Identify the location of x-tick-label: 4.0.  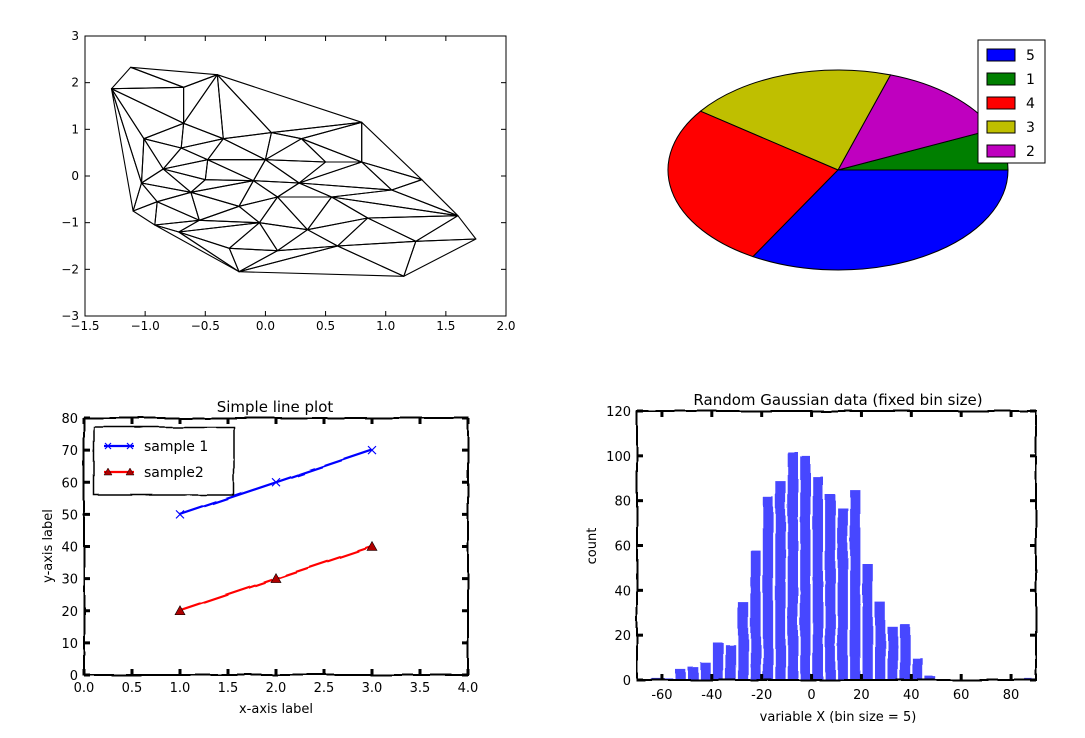
(468, 688).